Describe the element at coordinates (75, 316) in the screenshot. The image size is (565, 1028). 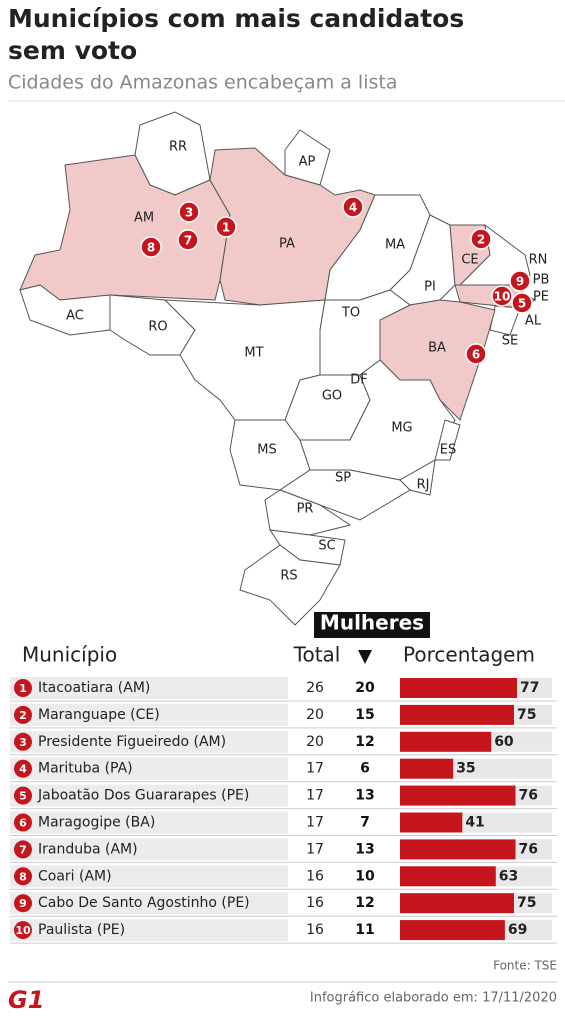
I see `state-label: AC` at that location.